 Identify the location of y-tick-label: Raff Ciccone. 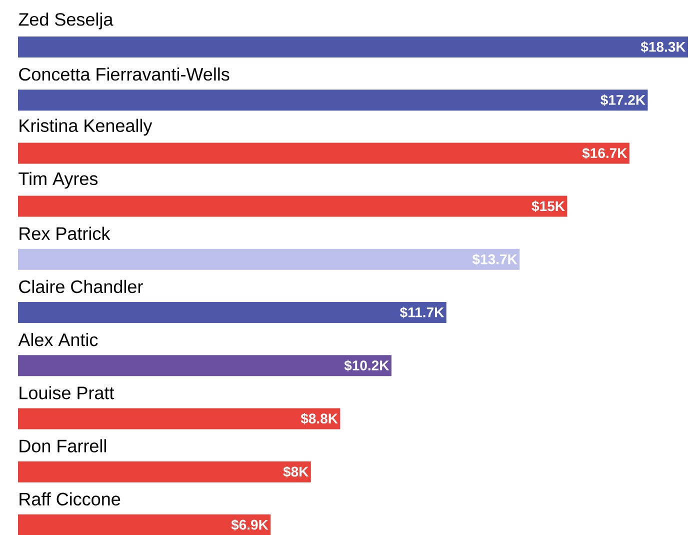
(70, 499).